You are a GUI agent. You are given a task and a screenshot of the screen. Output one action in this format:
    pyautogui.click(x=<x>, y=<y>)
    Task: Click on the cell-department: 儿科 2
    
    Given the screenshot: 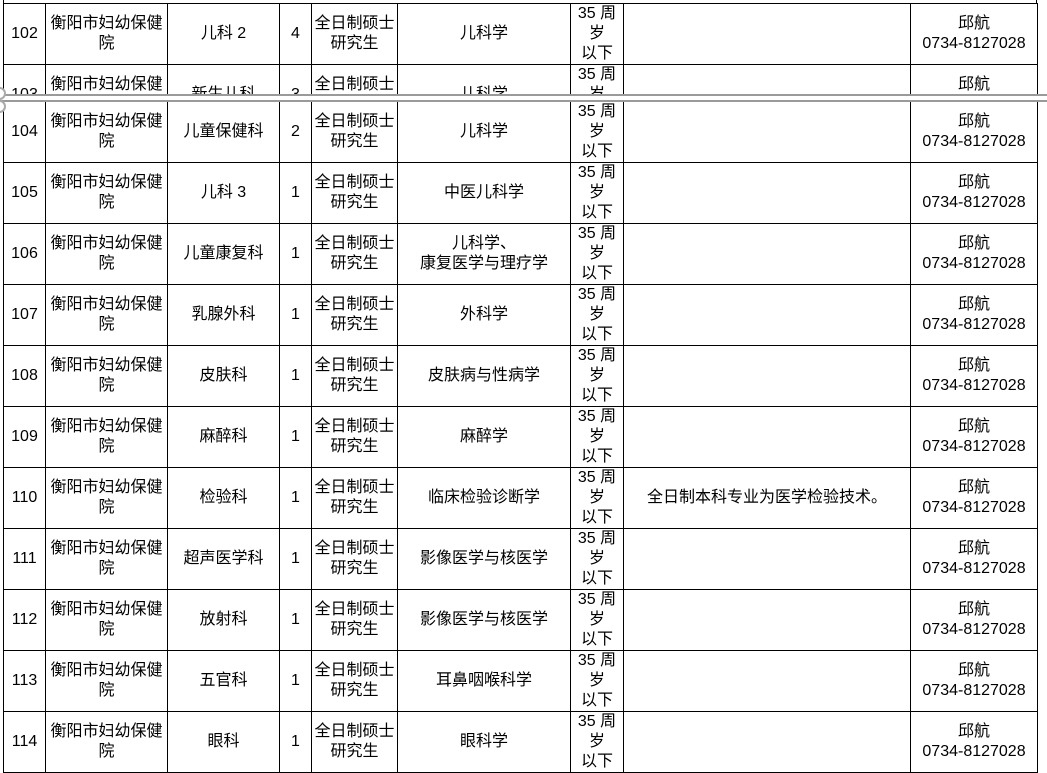 What is the action you would take?
    pyautogui.click(x=223, y=34)
    